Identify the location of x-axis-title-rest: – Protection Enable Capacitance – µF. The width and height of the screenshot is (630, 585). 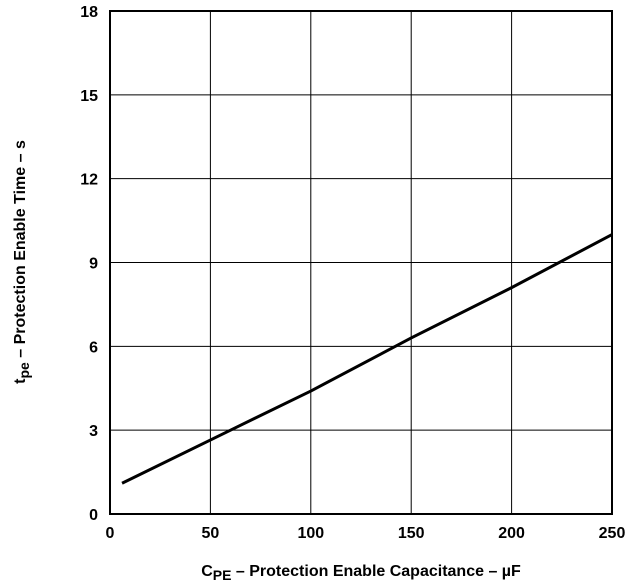
(376, 571).